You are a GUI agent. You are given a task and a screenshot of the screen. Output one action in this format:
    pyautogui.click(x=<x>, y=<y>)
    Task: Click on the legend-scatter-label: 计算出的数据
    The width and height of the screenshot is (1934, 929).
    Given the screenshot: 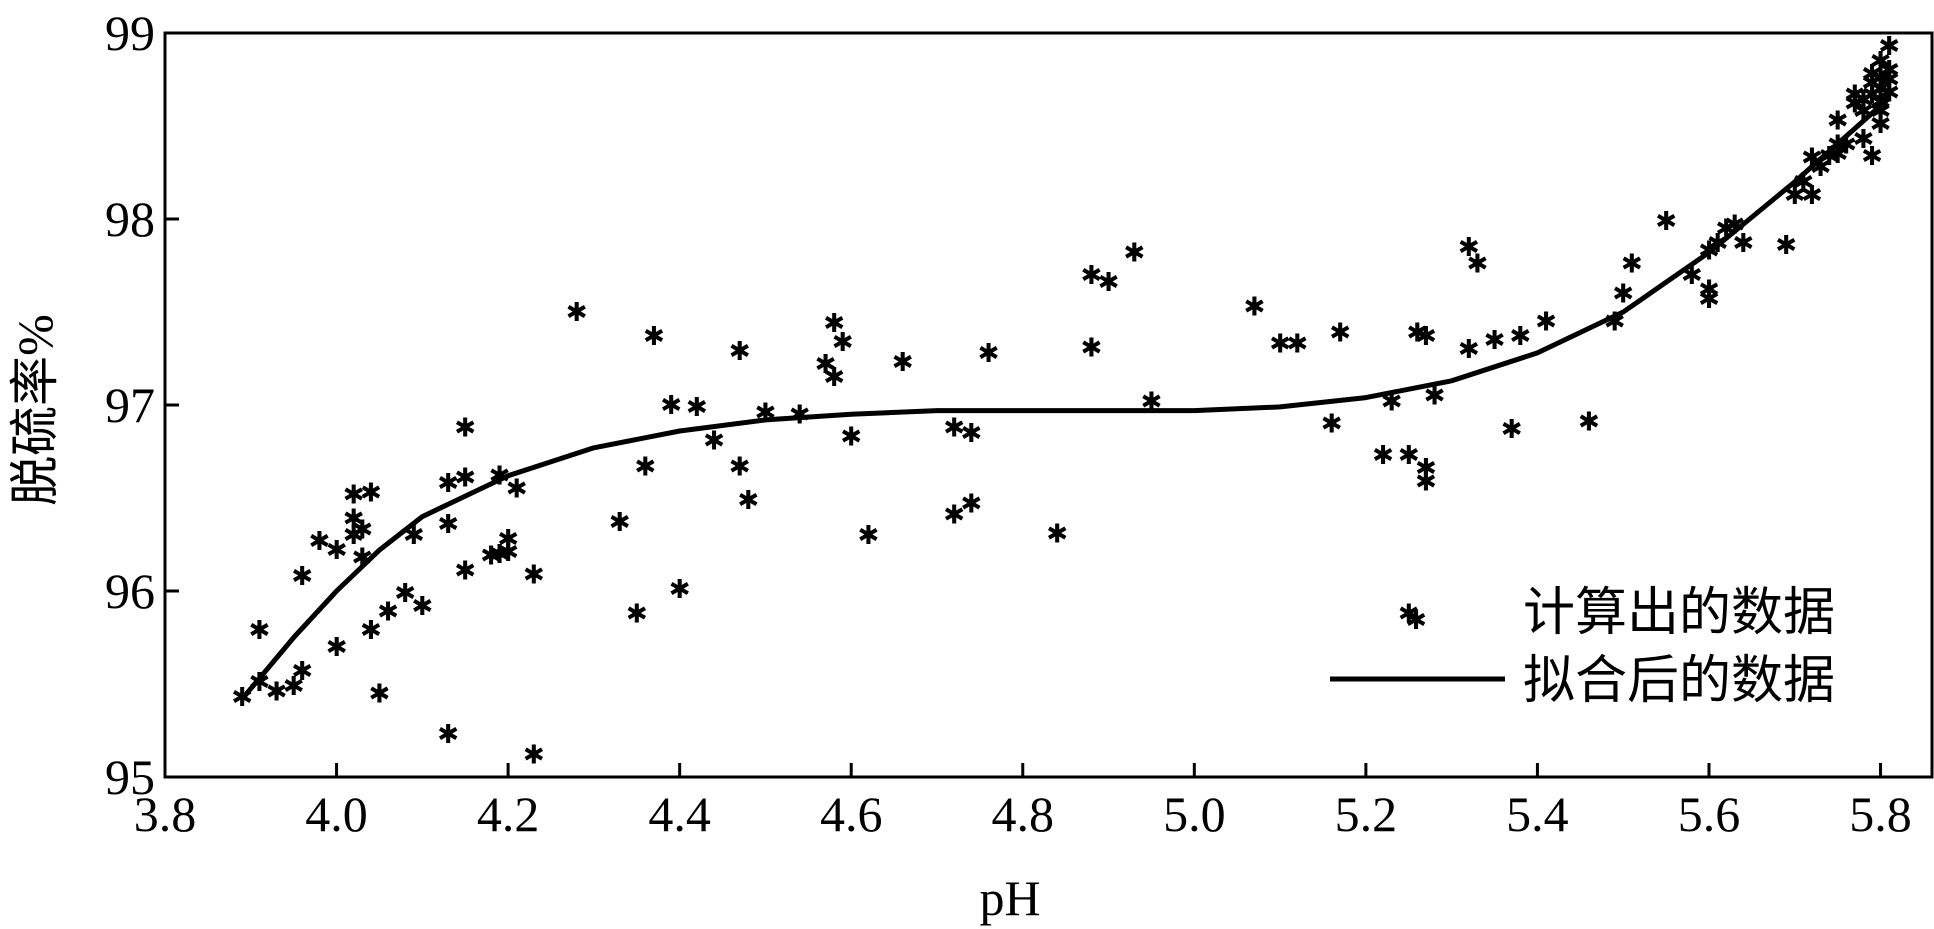 What is the action you would take?
    pyautogui.click(x=1679, y=613)
    